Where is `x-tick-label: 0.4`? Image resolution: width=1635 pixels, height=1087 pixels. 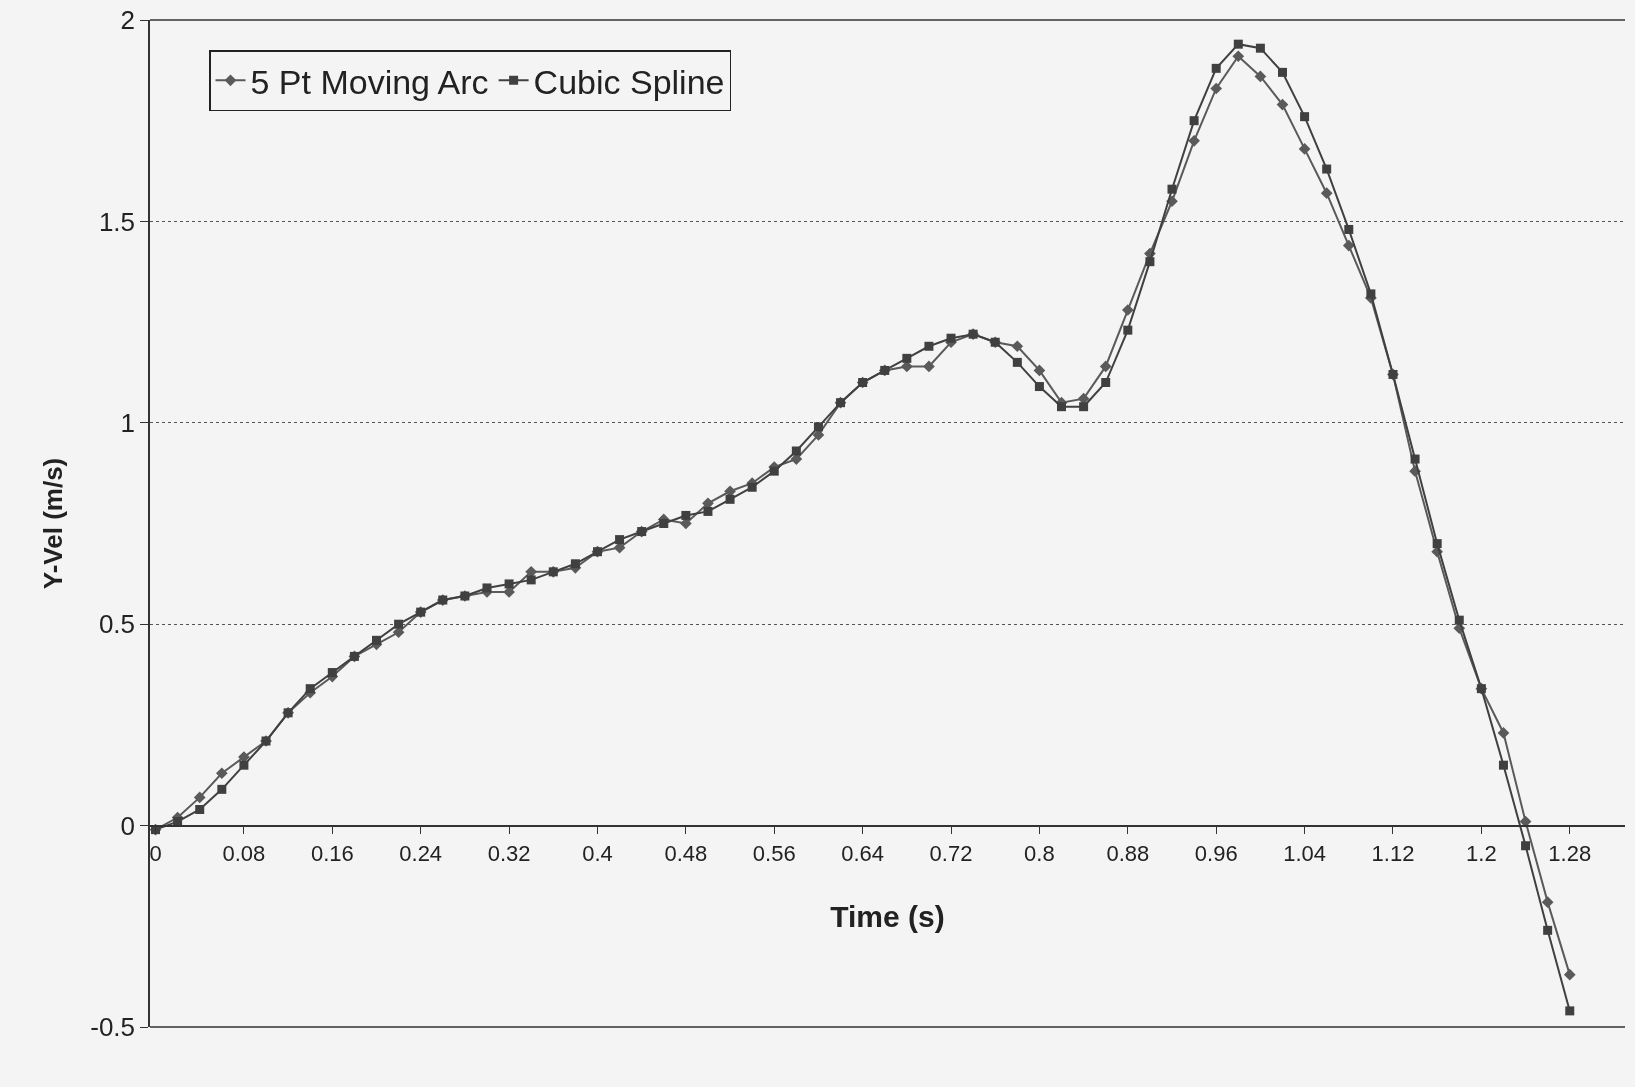
x-tick-label: 0.4 is located at coordinates (597, 853).